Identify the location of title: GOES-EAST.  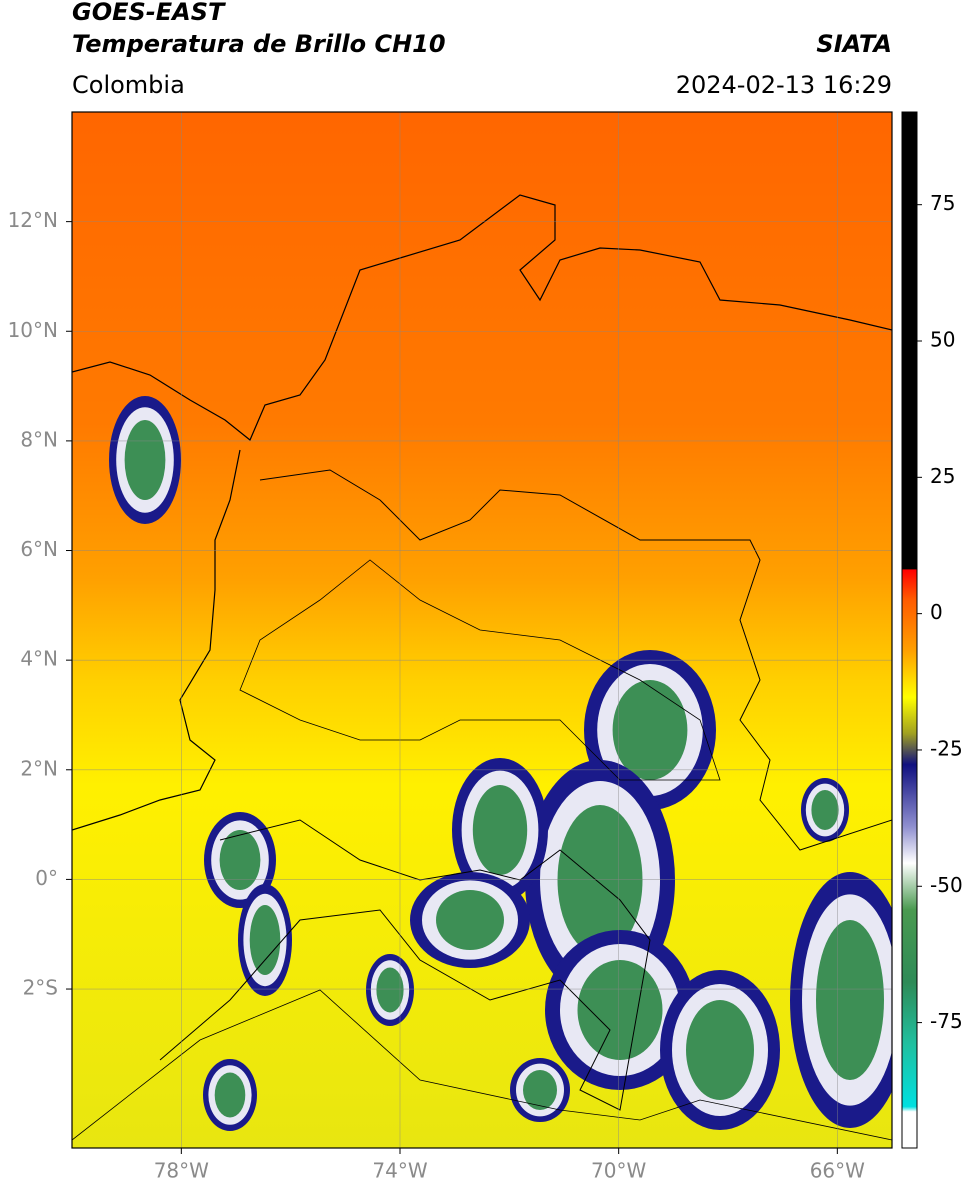
(149, 13).